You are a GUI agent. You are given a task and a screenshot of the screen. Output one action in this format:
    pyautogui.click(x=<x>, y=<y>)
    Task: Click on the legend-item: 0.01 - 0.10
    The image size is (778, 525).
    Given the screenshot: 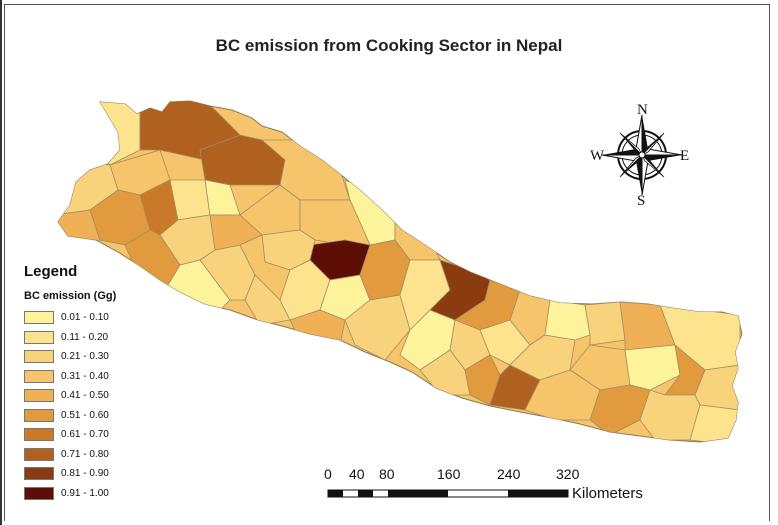 What is the action you would take?
    pyautogui.click(x=99, y=318)
    